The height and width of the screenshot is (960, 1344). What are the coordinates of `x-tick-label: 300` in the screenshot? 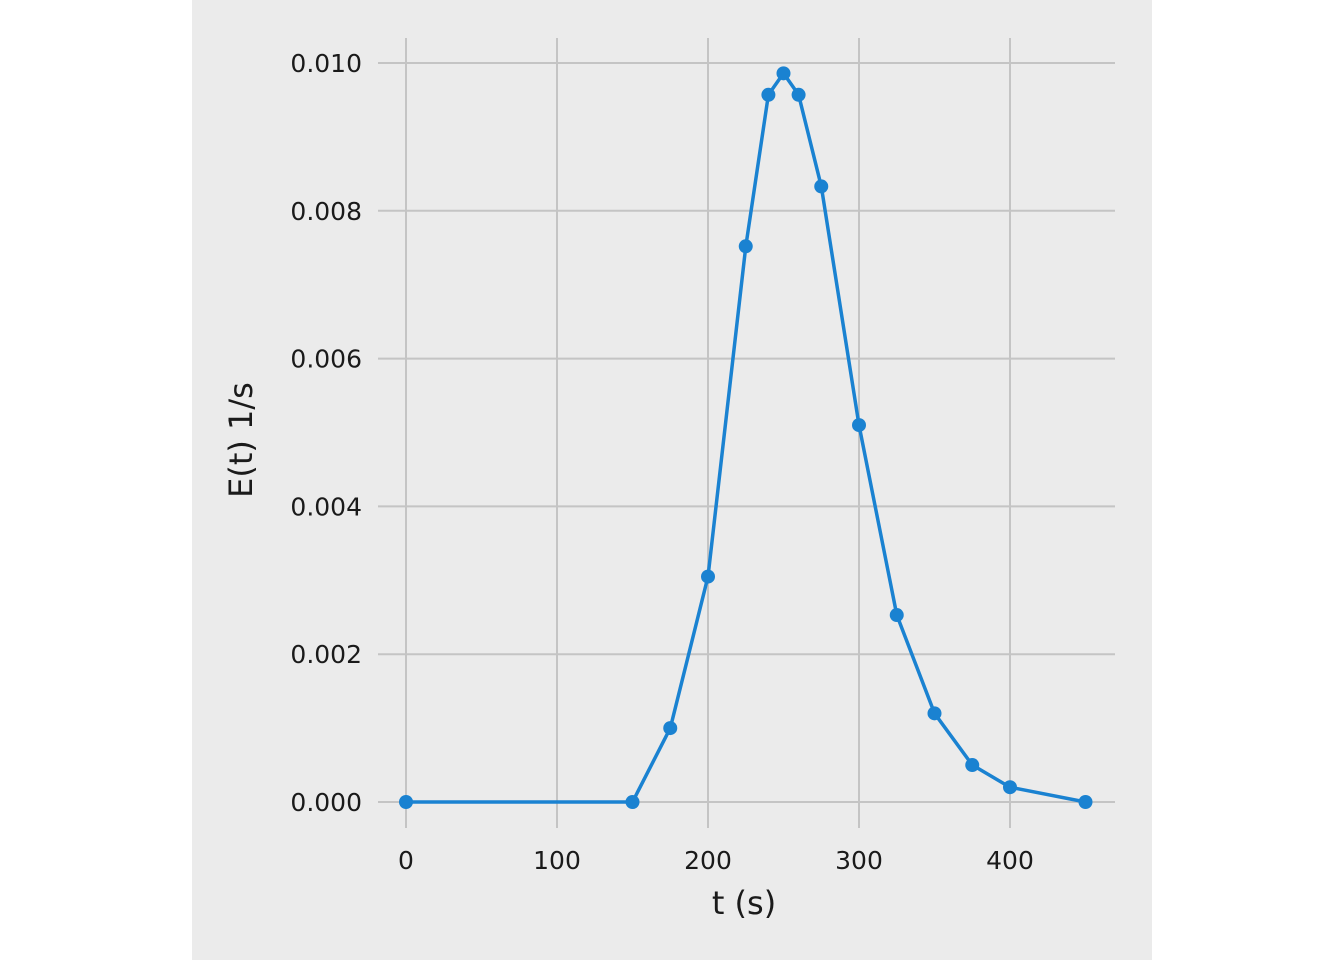 It's located at (859, 860).